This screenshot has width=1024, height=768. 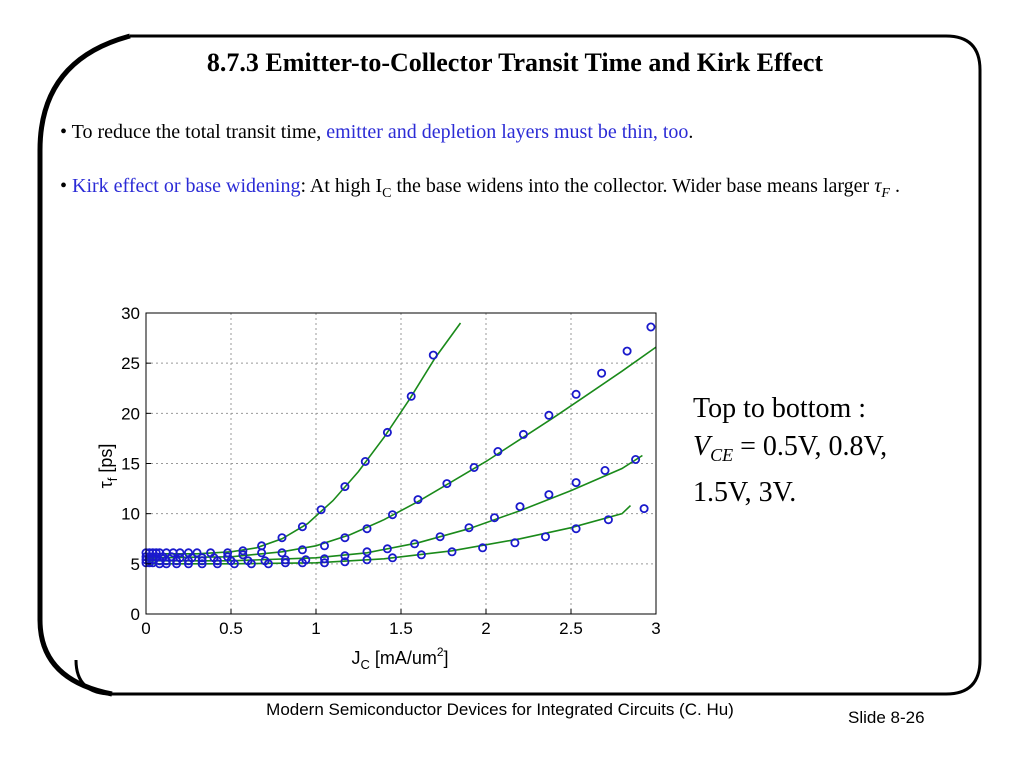 I want to click on x-tick-label: 0, so click(x=145, y=628).